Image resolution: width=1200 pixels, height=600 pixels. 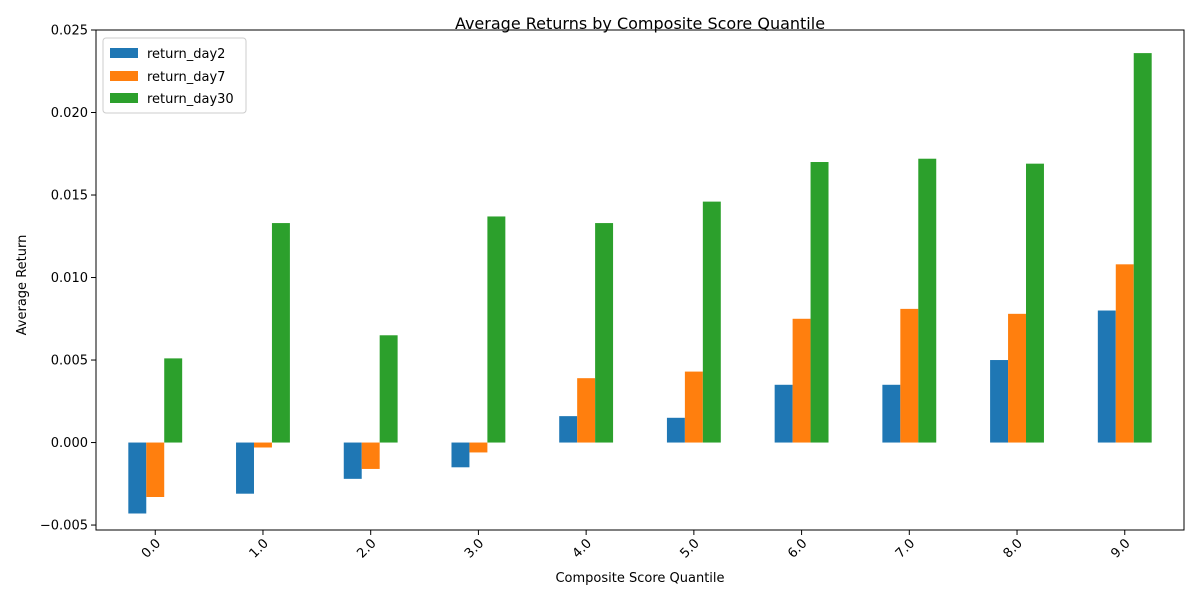 I want to click on bar-return-day30-q8, so click(x=1035, y=303).